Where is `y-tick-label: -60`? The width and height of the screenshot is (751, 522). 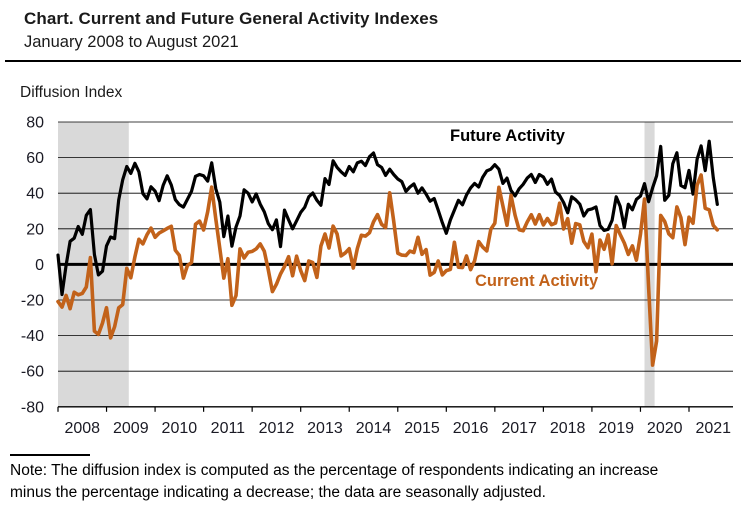 y-tick-label: -60 is located at coordinates (32, 372).